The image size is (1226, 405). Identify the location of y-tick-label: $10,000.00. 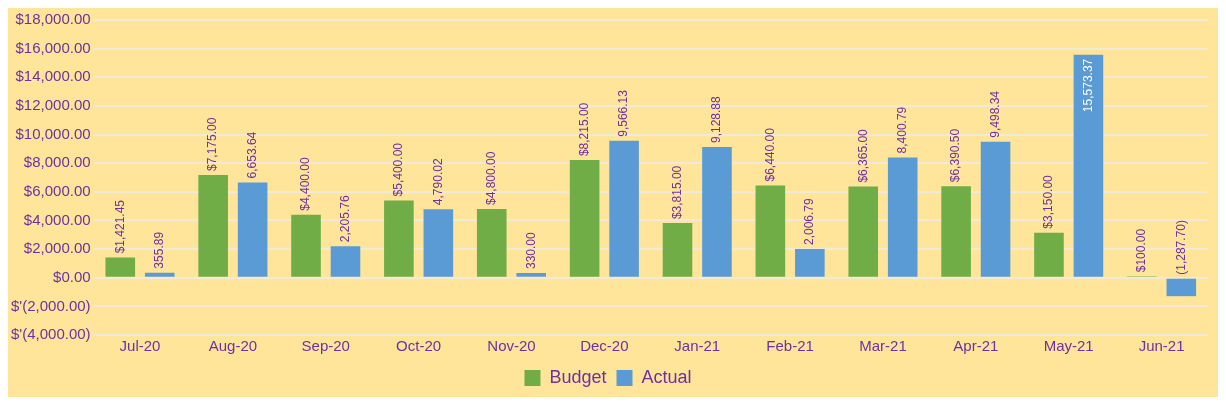
(53, 133).